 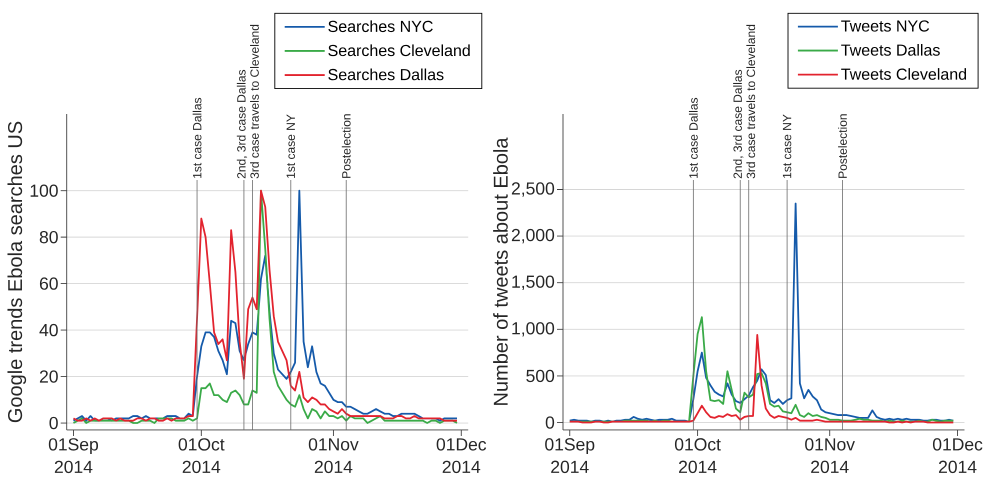 What do you see at coordinates (49, 283) in the screenshot?
I see `y-tick-label: 60` at bounding box center [49, 283].